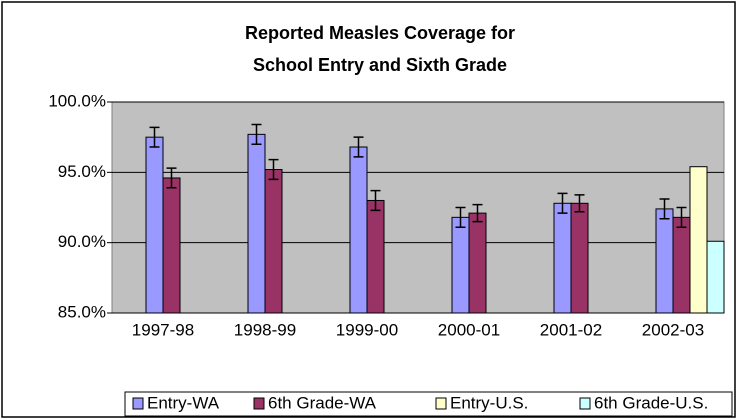  I want to click on x-tick-label: 2000-01, so click(469, 329).